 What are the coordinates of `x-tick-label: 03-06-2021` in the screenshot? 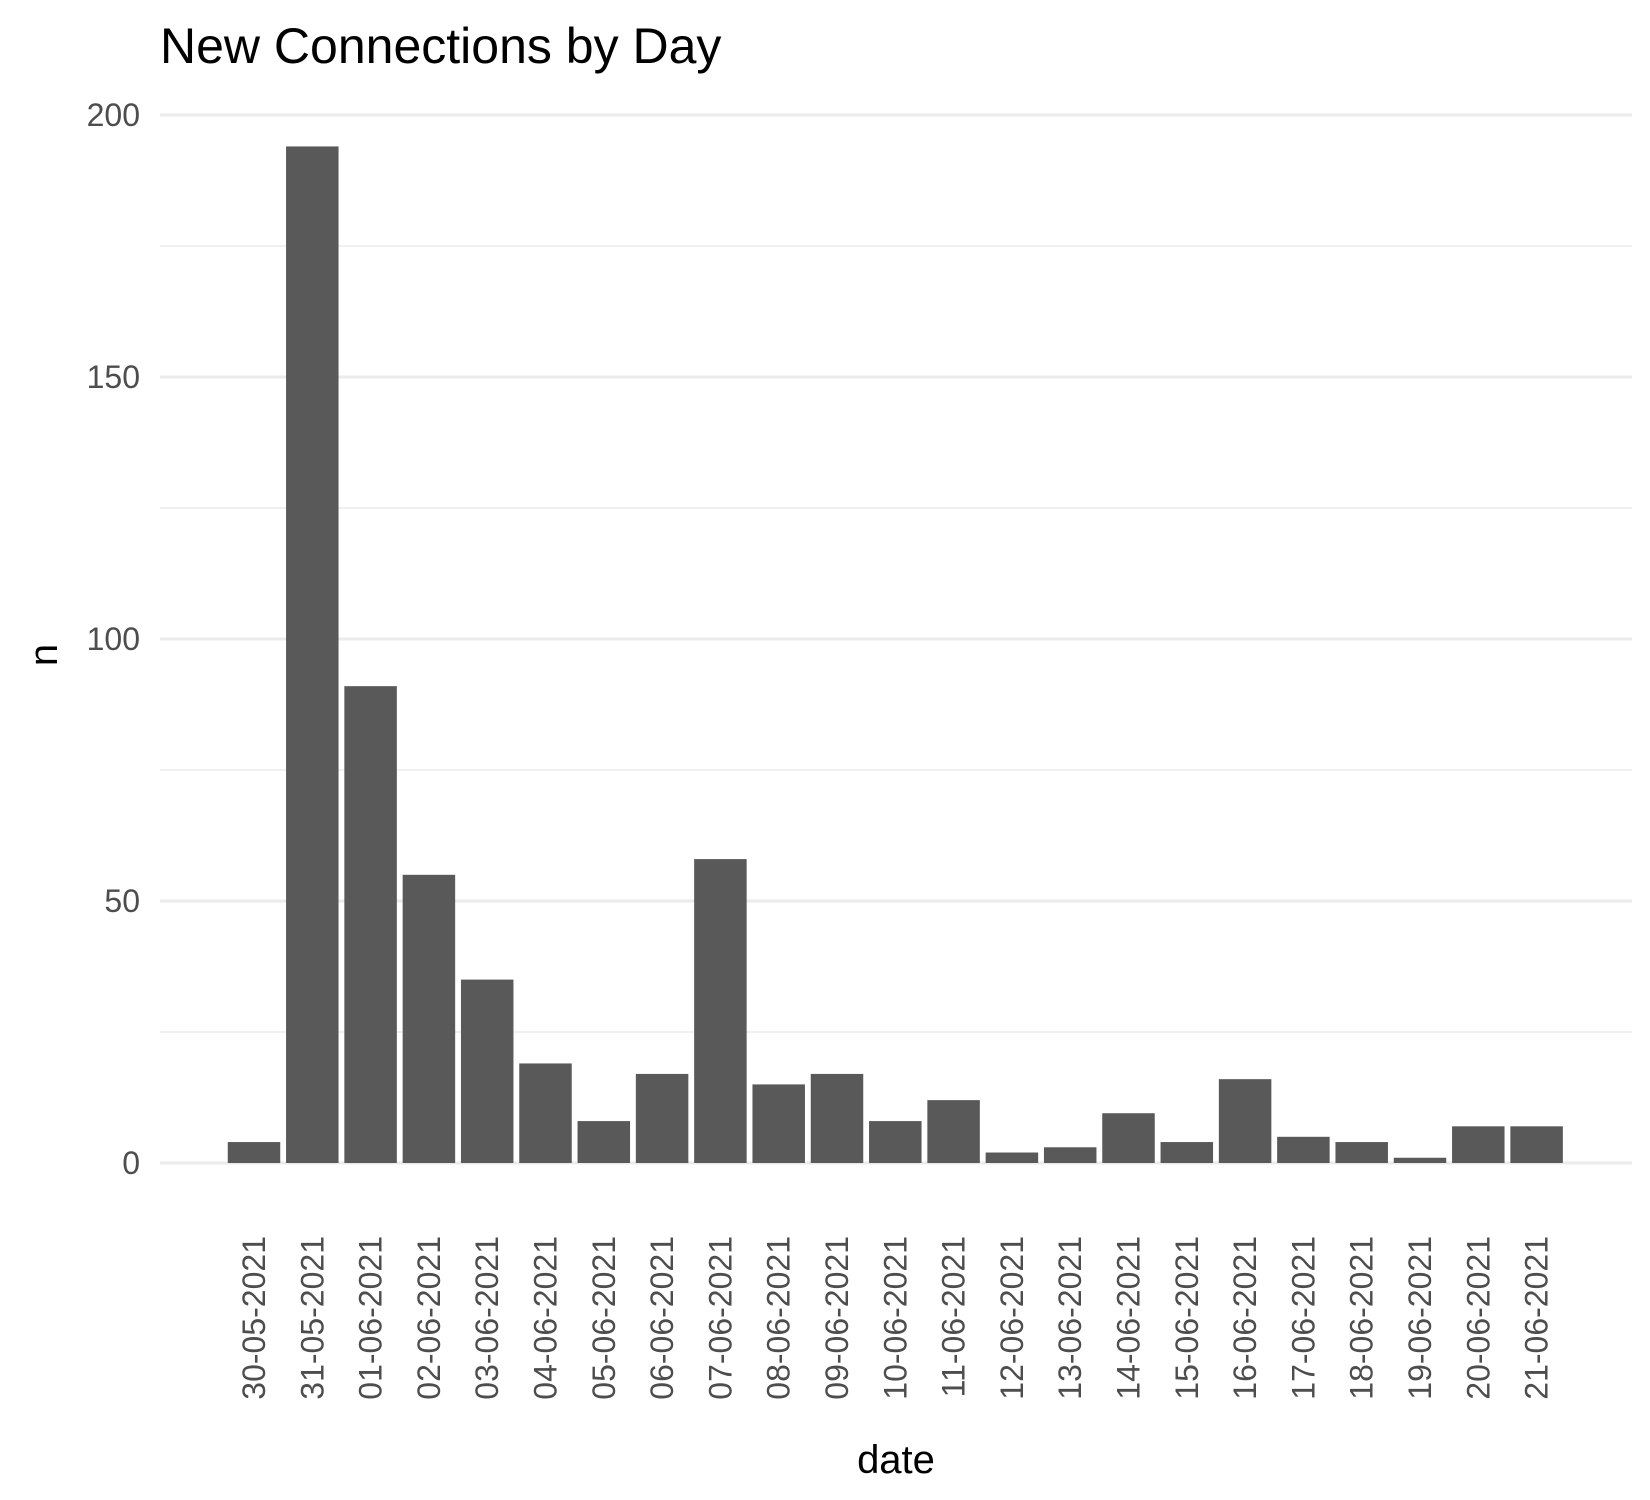 It's located at (487, 1318).